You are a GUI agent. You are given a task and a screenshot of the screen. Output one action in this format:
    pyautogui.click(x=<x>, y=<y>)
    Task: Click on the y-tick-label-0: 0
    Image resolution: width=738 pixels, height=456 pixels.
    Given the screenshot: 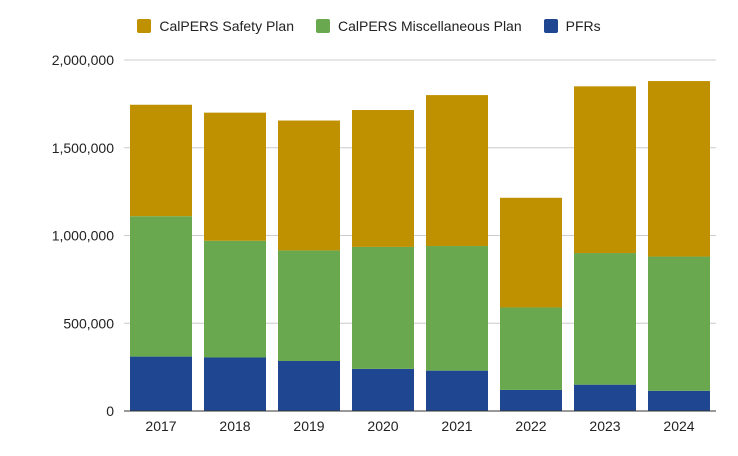 What is the action you would take?
    pyautogui.click(x=110, y=411)
    